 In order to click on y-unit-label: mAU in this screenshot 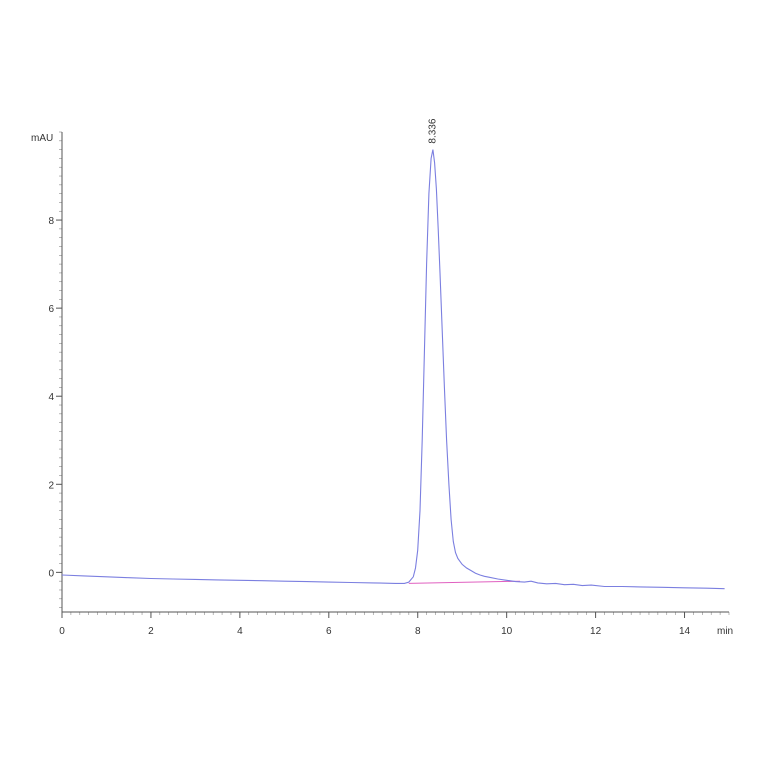, I will do `click(42, 138)`.